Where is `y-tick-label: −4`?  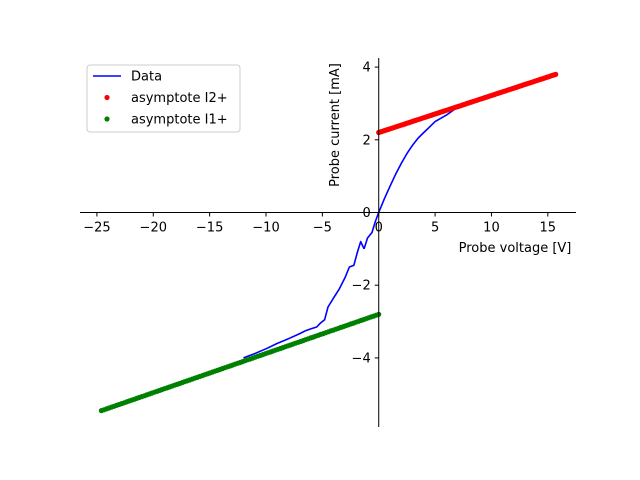
y-tick-label: −4 is located at coordinates (361, 358).